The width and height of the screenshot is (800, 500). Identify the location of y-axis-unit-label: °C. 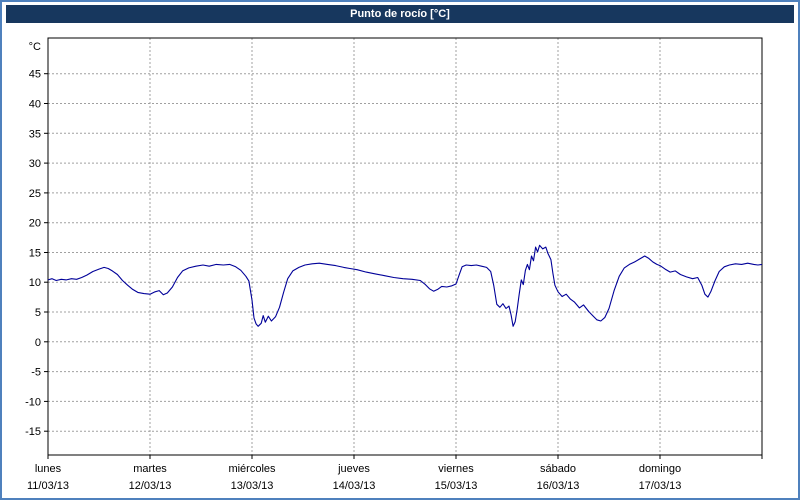
(35, 47).